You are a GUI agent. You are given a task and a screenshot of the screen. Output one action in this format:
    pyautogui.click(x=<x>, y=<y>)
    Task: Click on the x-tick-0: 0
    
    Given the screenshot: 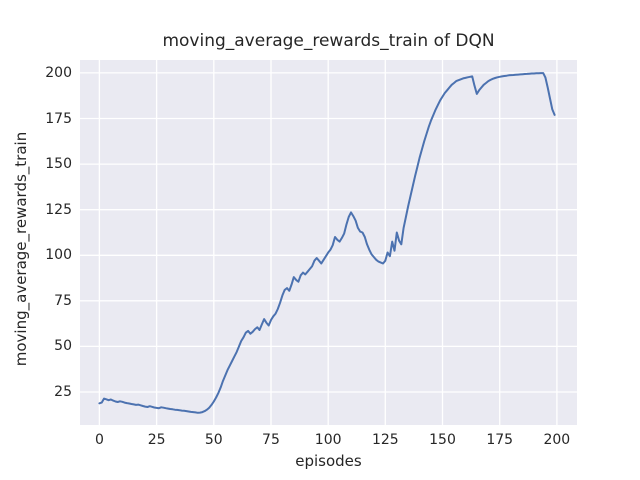 What is the action you would take?
    pyautogui.click(x=99, y=440)
    